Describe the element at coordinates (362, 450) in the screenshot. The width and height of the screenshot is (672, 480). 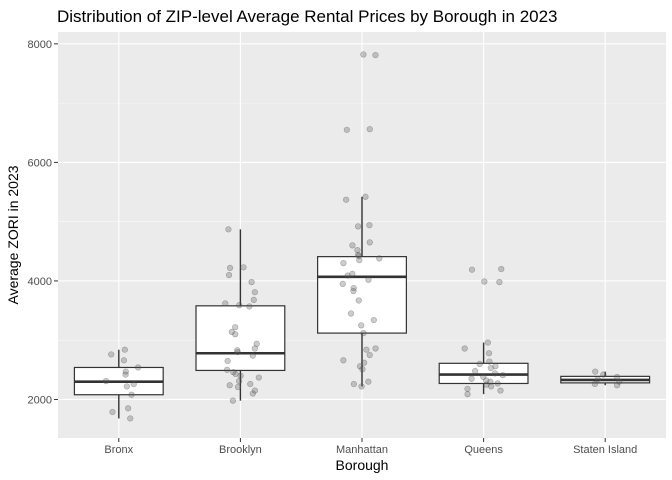
I see `x-tick-label: Manhattan` at that location.